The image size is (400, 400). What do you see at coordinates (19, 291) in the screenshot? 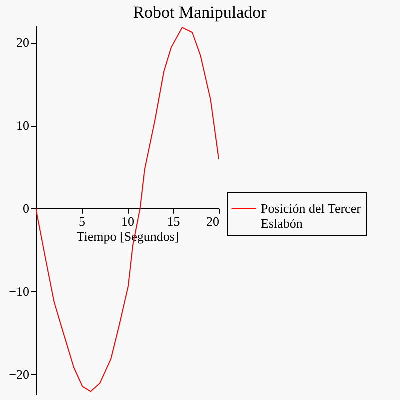
I see `y-tick-label: −10` at bounding box center [19, 291].